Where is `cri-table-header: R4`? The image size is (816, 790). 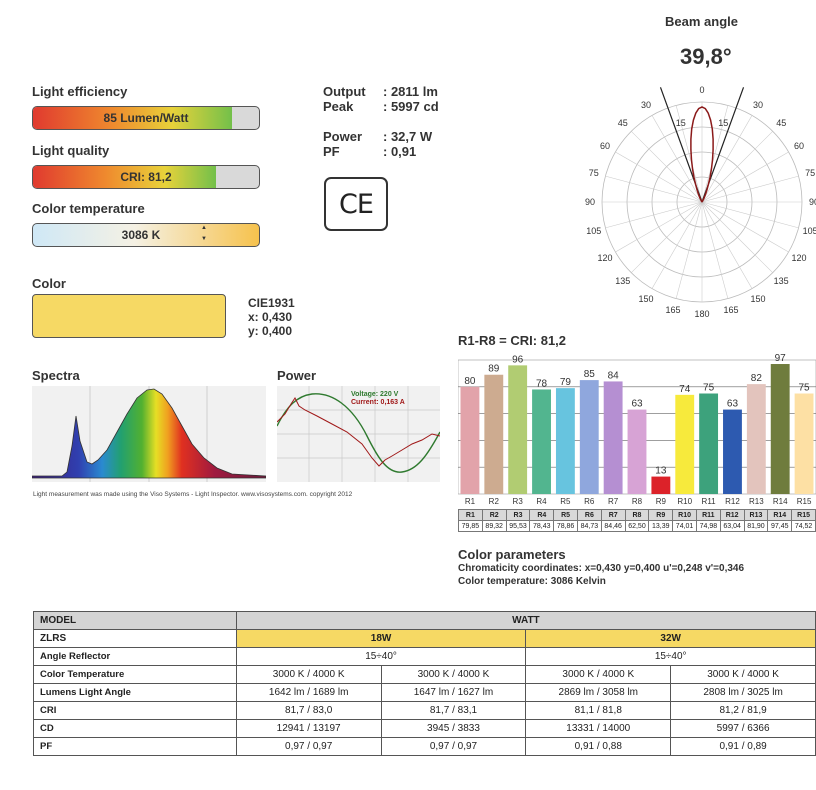
cri-table-header: R4 is located at coordinates (542, 515).